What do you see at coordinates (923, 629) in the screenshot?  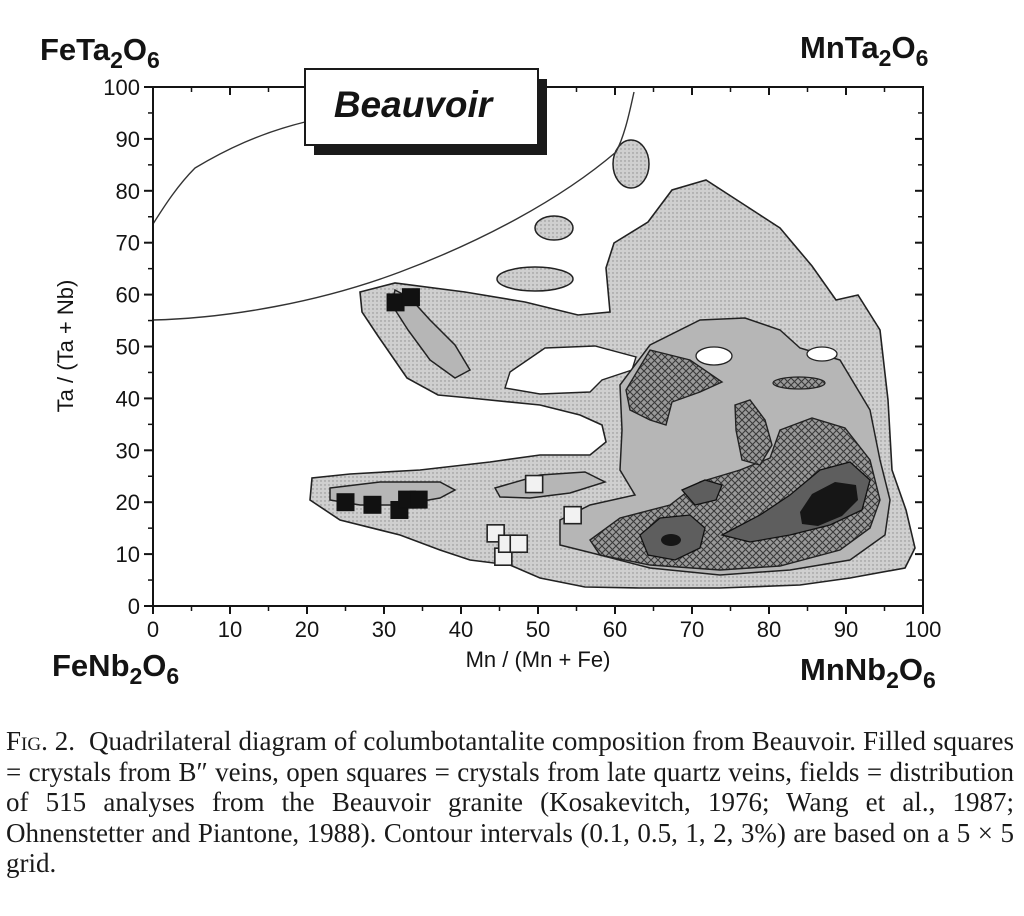 I see `x-tick-label: 100` at bounding box center [923, 629].